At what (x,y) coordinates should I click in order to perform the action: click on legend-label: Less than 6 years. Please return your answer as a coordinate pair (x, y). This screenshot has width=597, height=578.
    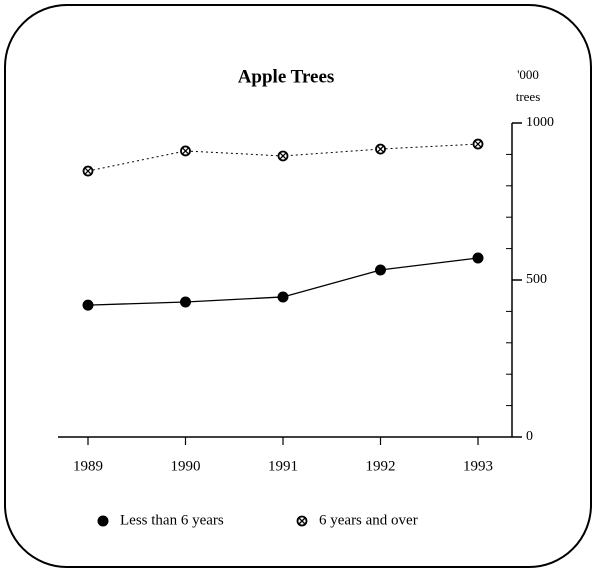
    Looking at the image, I should click on (172, 520).